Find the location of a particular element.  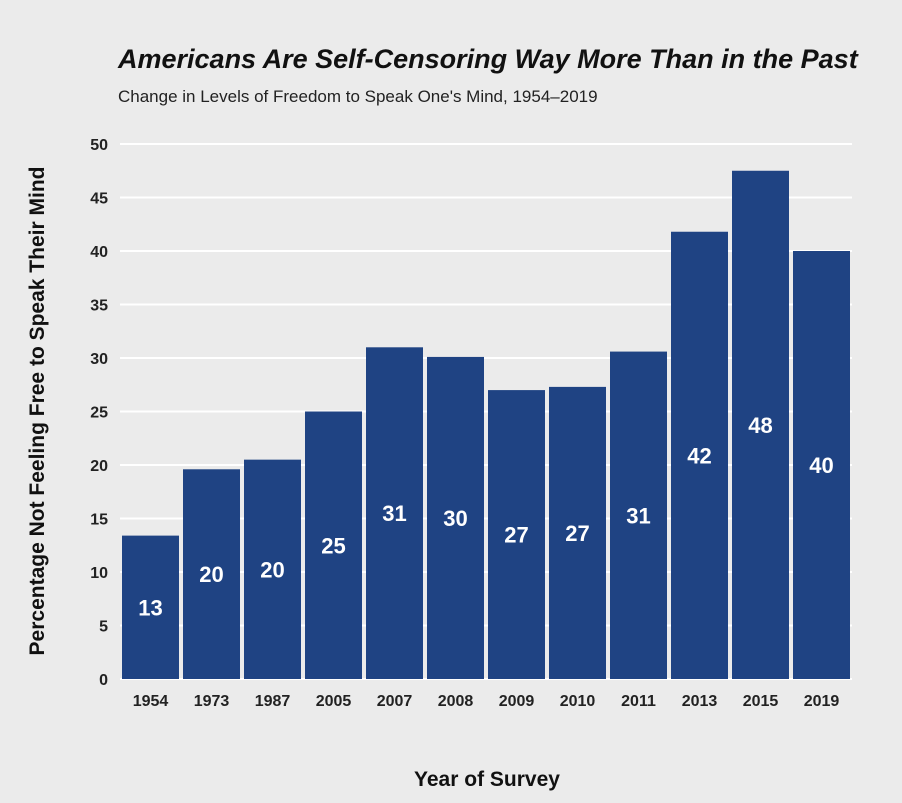

data-label: 13 is located at coordinates (150, 607).